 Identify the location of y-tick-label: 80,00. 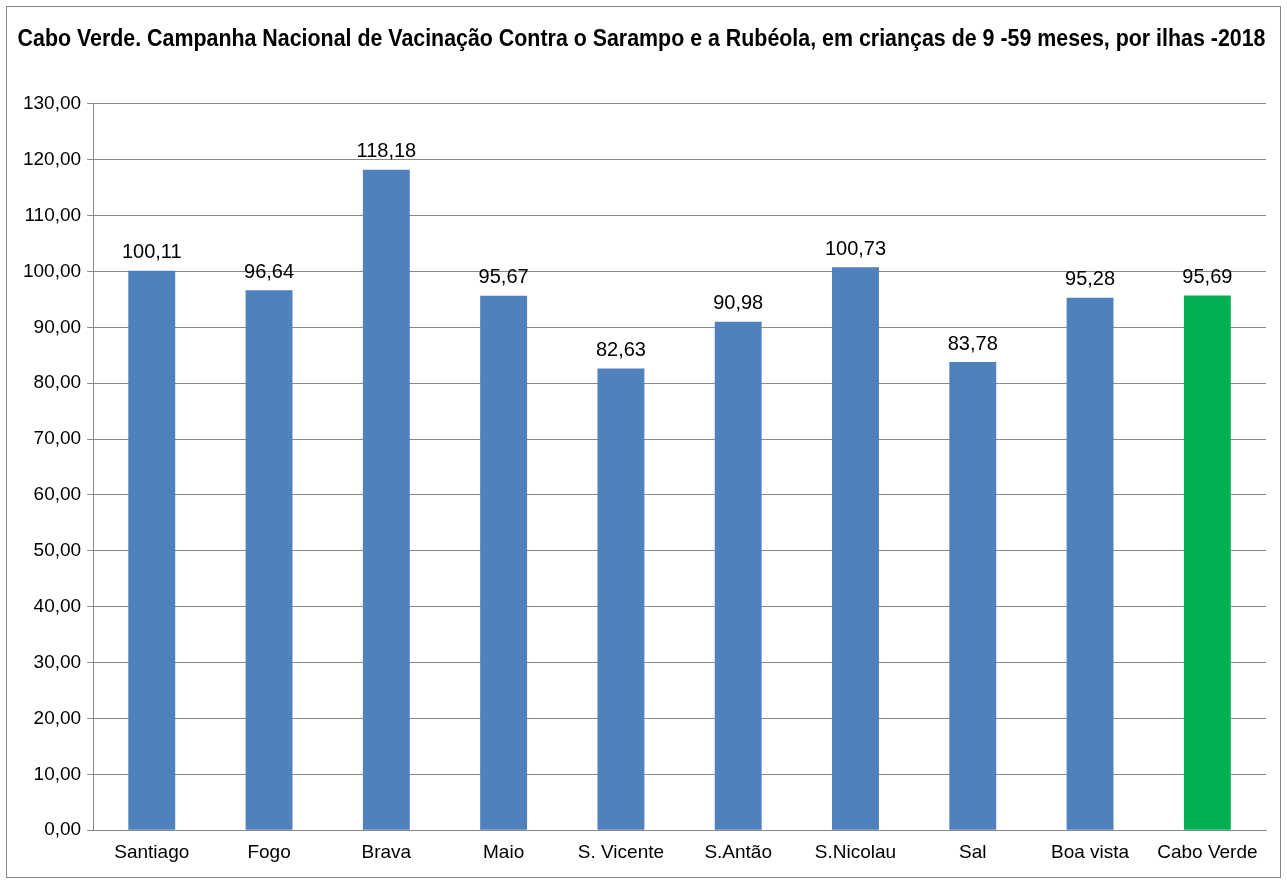
(57, 382).